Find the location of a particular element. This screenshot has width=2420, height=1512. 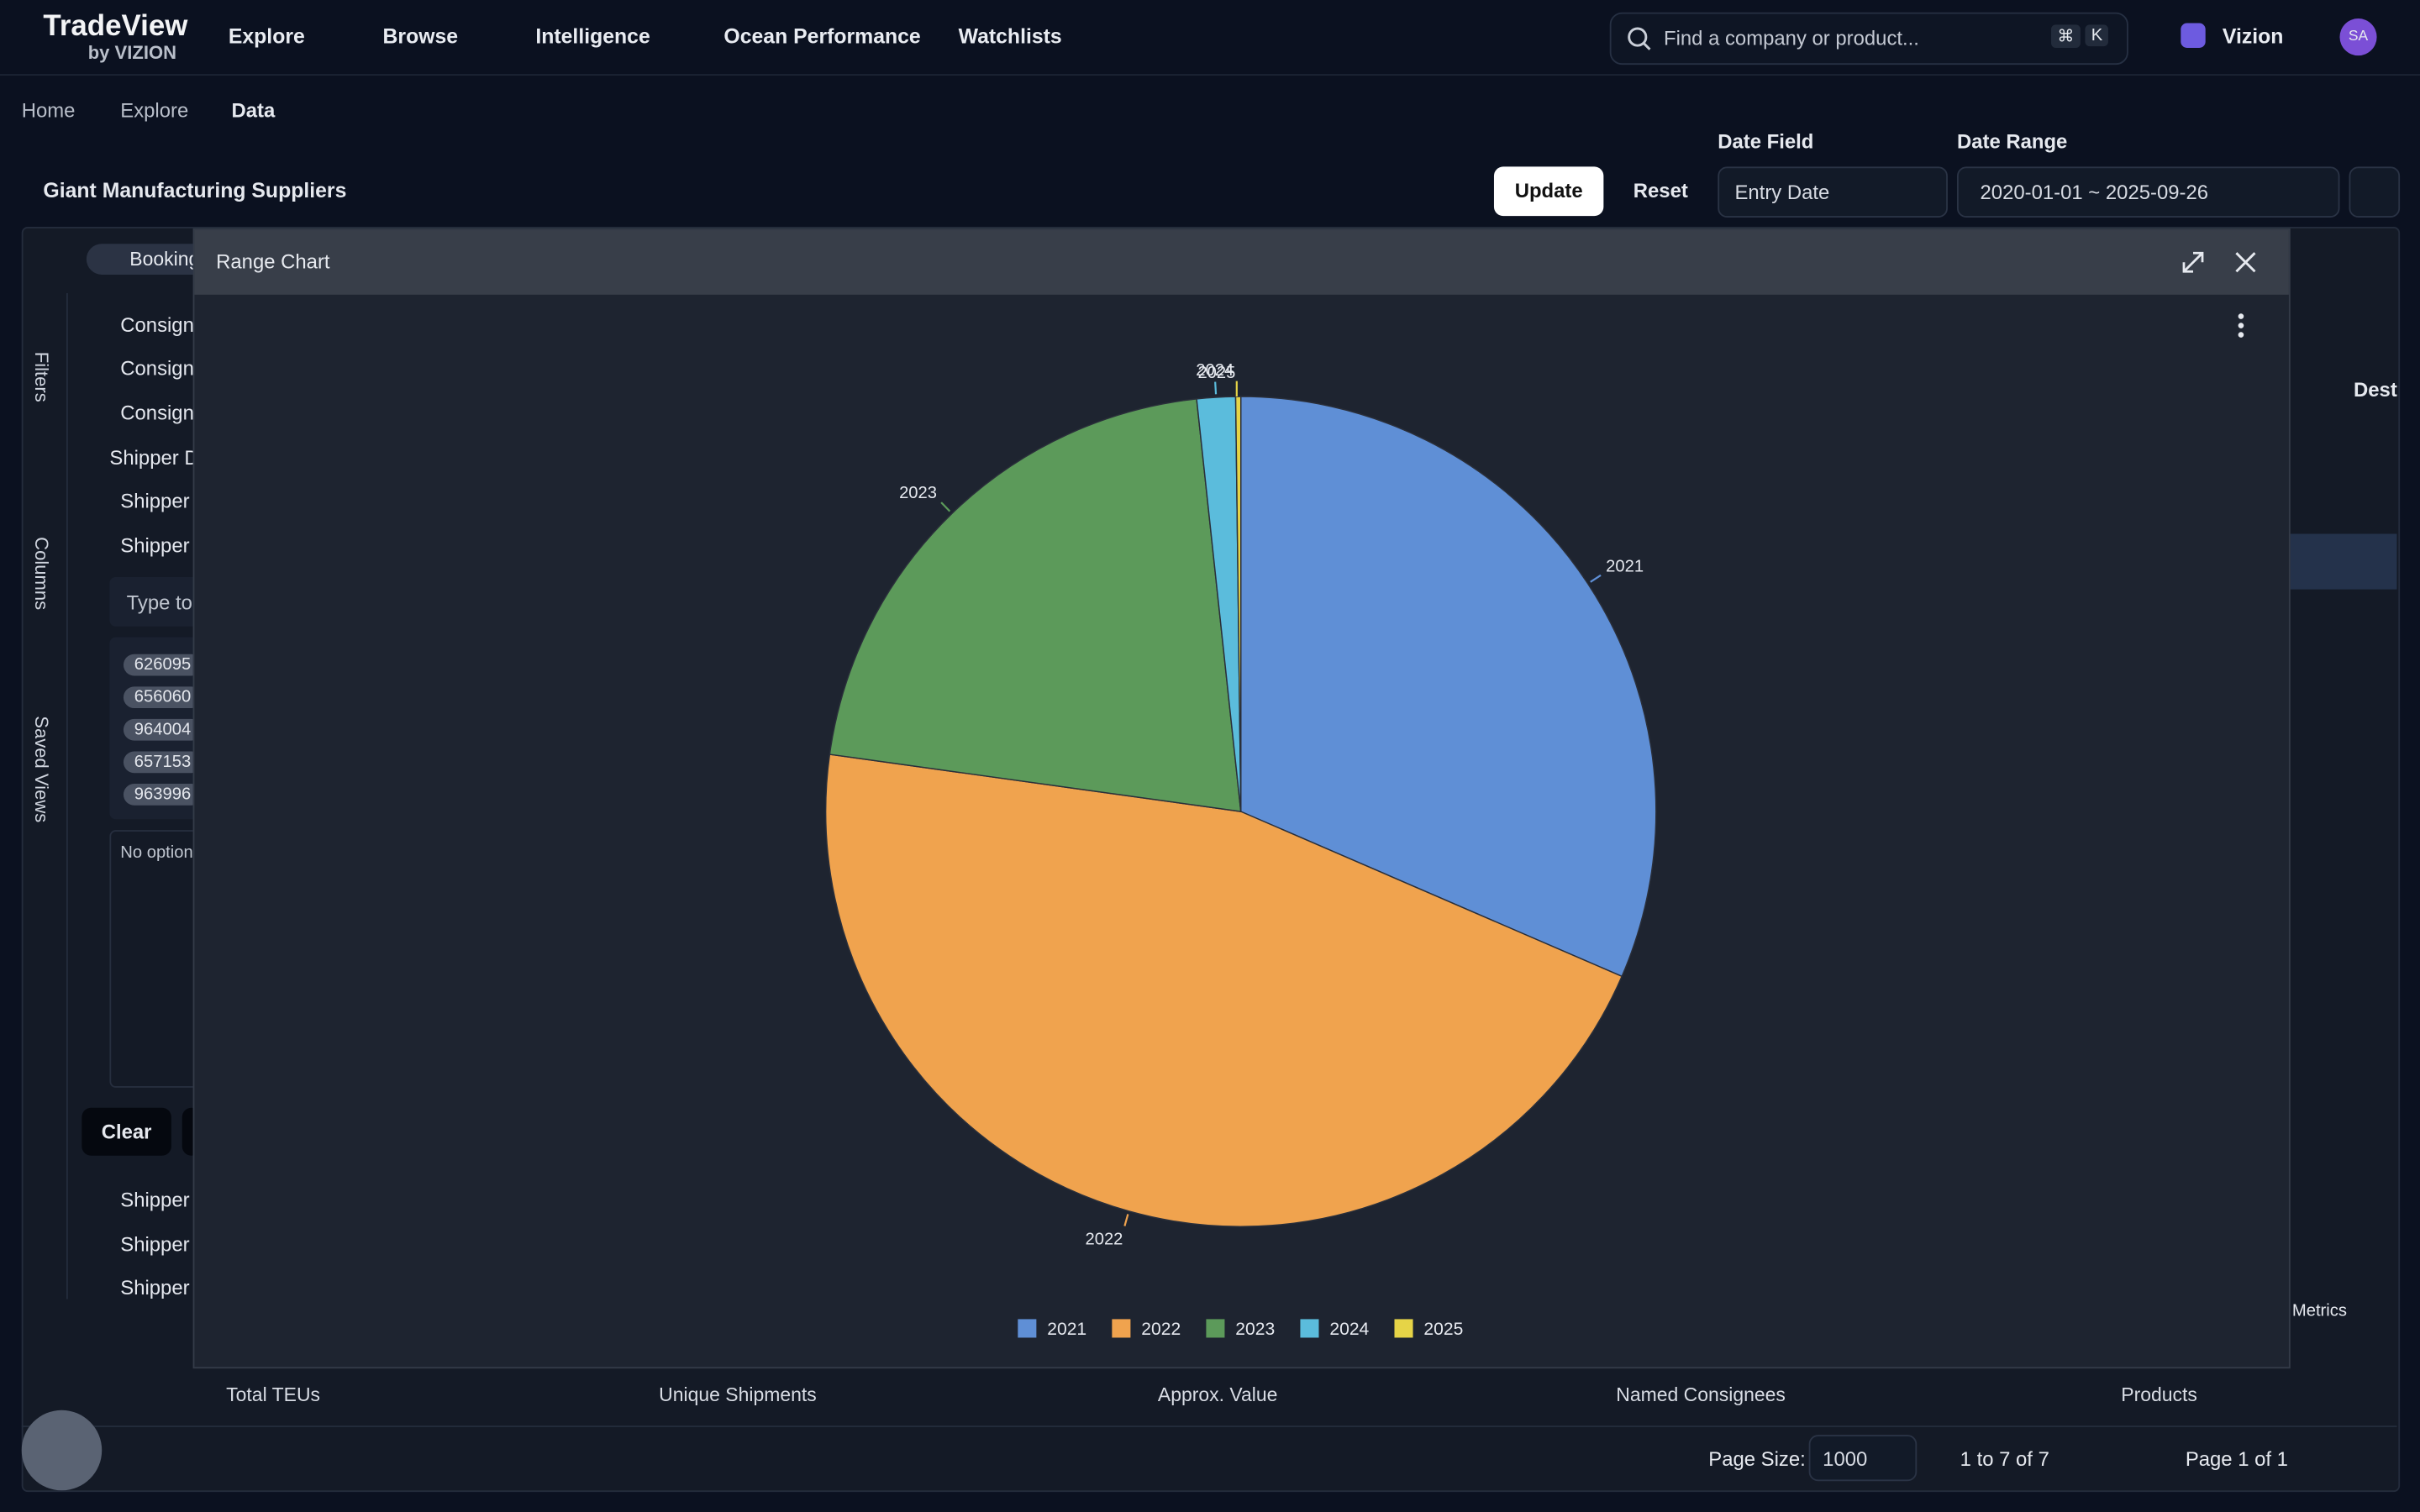

legend-label: 2021 is located at coordinates (1066, 1329).